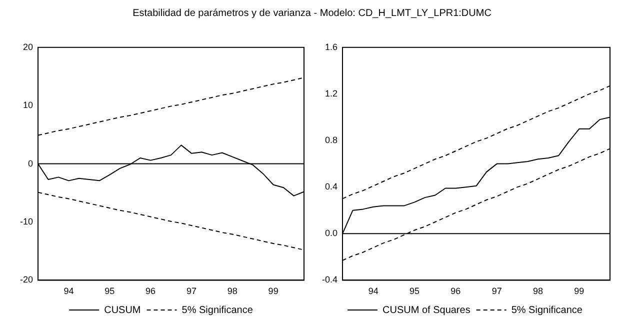  Describe the element at coordinates (27, 279) in the screenshot. I see `y-tick-label: -20` at that location.